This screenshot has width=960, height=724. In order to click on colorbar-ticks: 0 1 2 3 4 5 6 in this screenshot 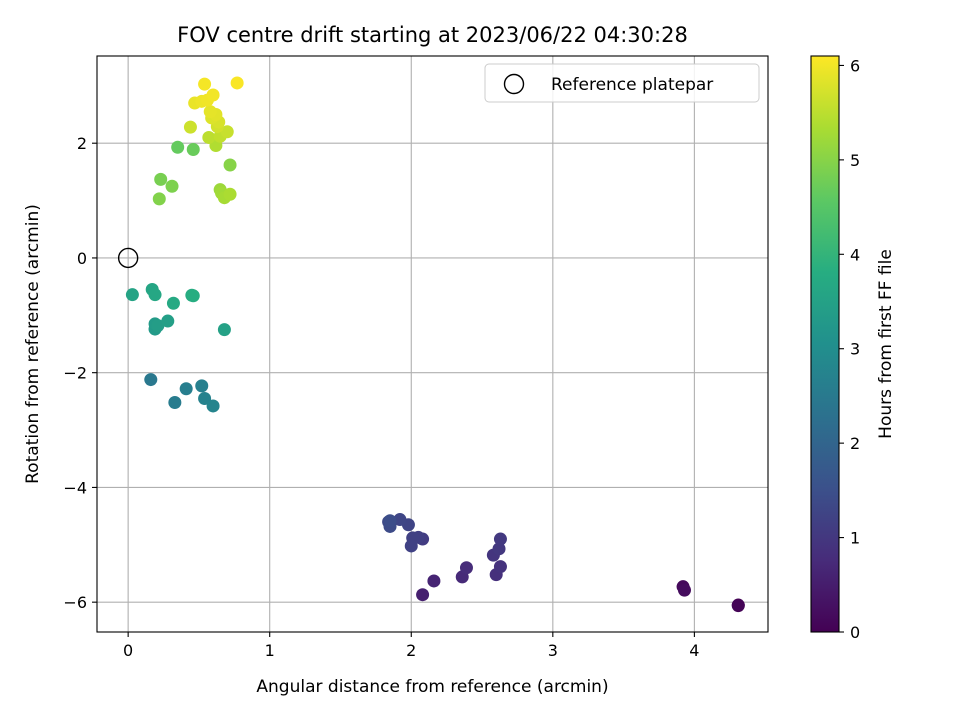, I will do `click(849, 349)`.